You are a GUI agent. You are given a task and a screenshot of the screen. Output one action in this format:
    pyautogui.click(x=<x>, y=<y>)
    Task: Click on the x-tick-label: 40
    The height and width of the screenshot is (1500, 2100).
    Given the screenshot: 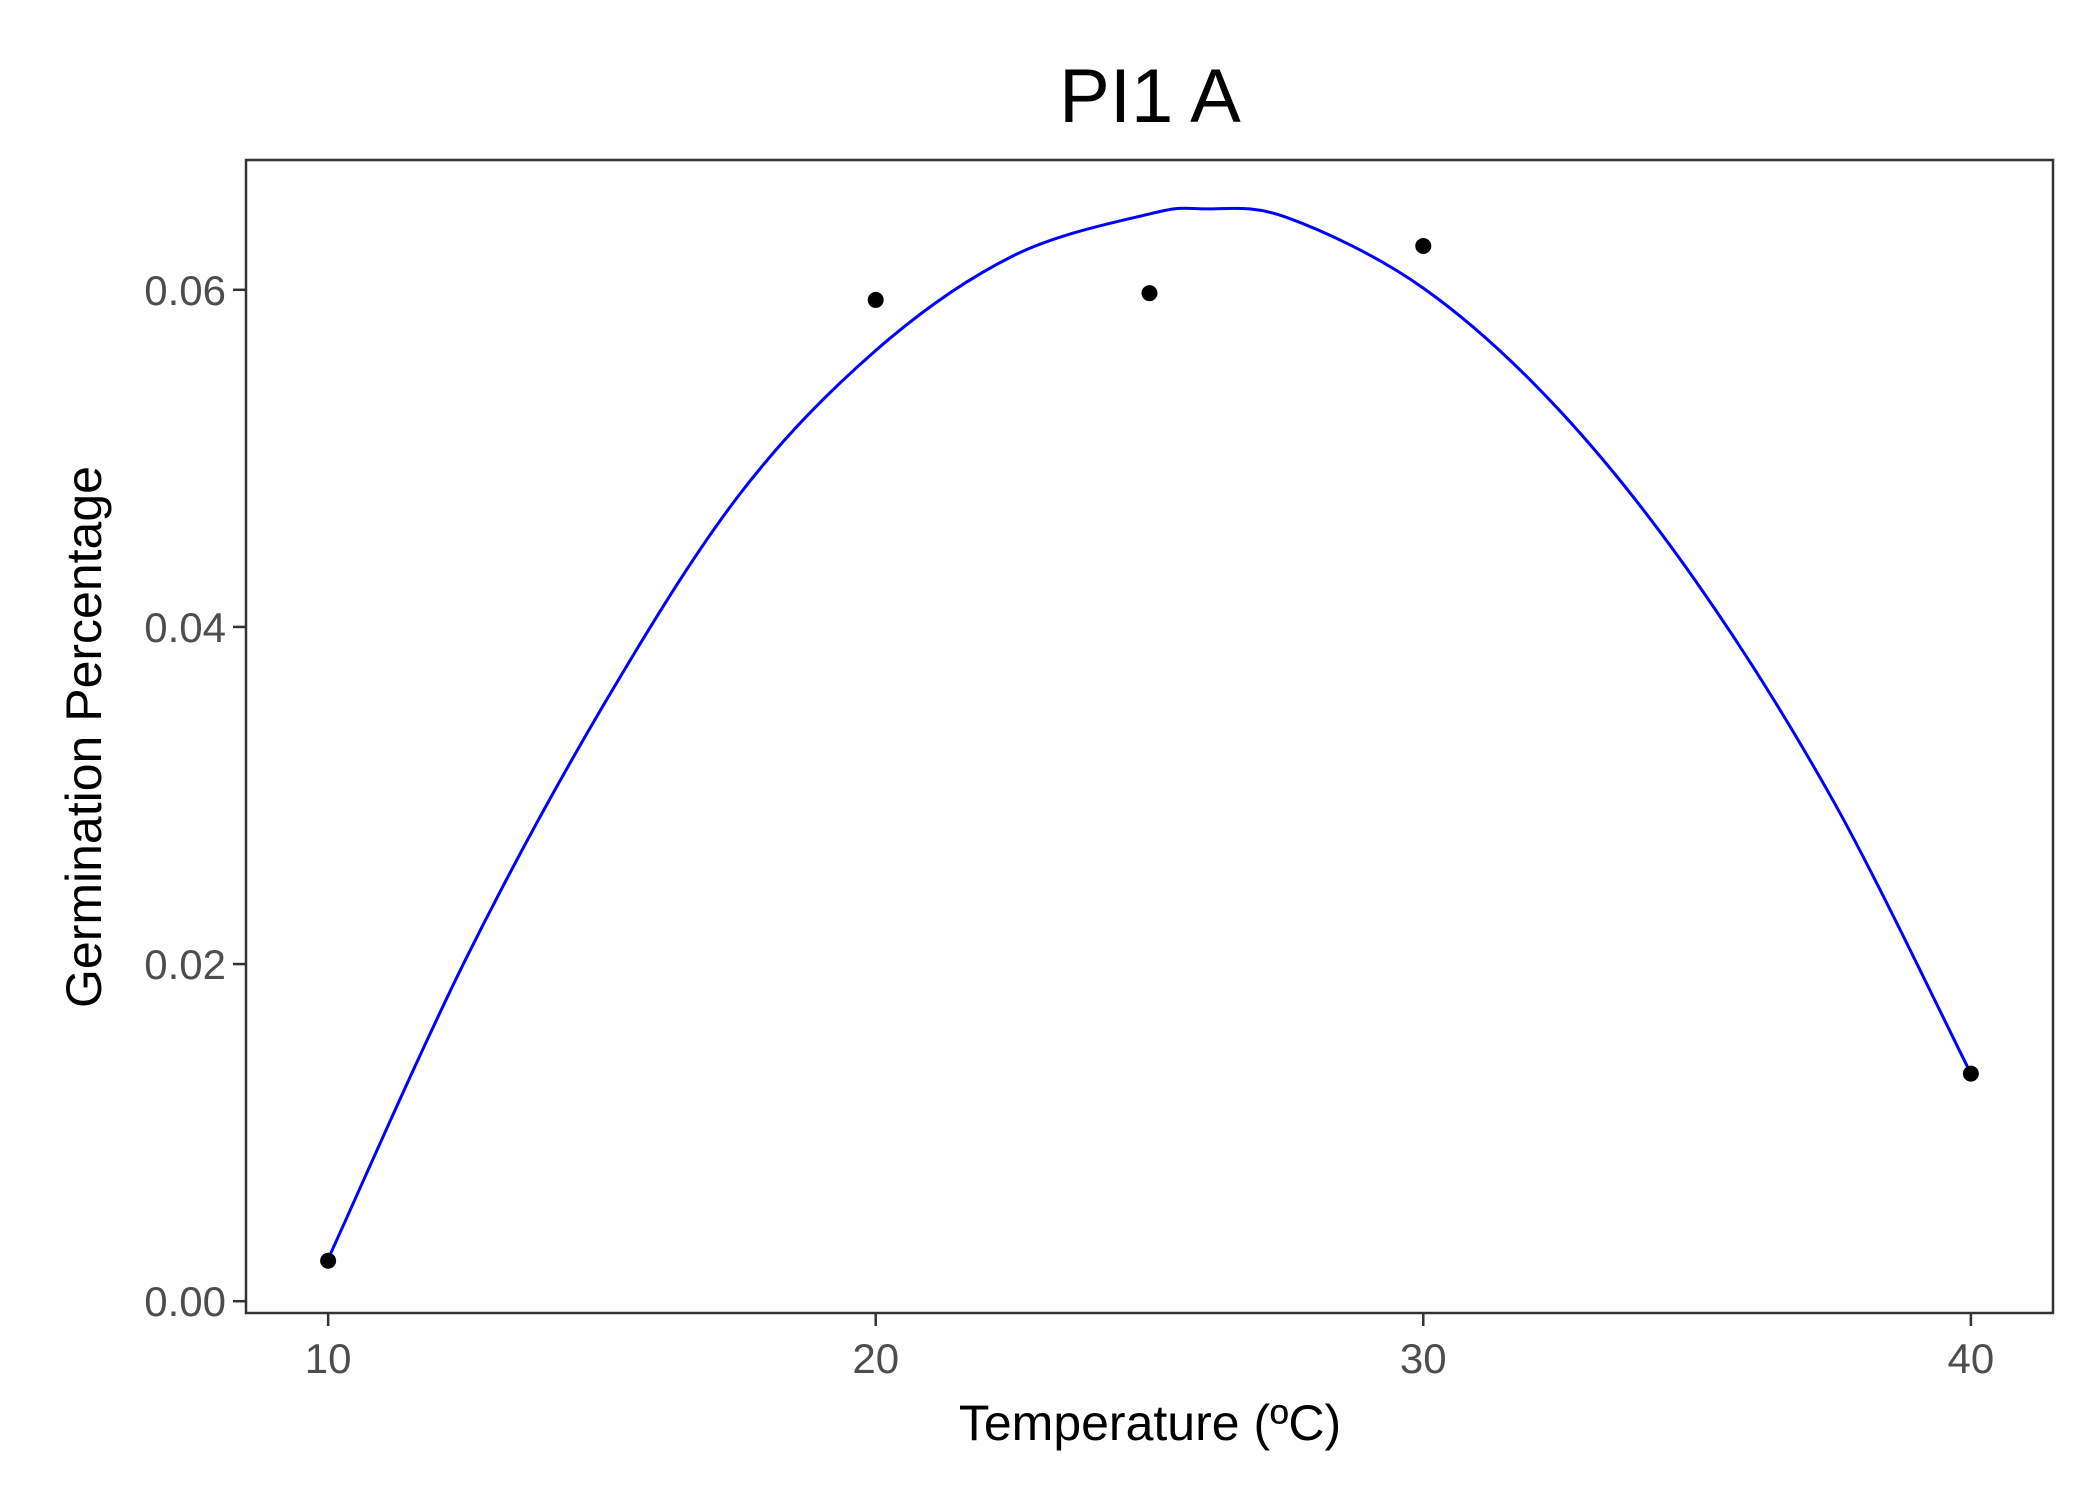 What is the action you would take?
    pyautogui.click(x=1971, y=1358)
    